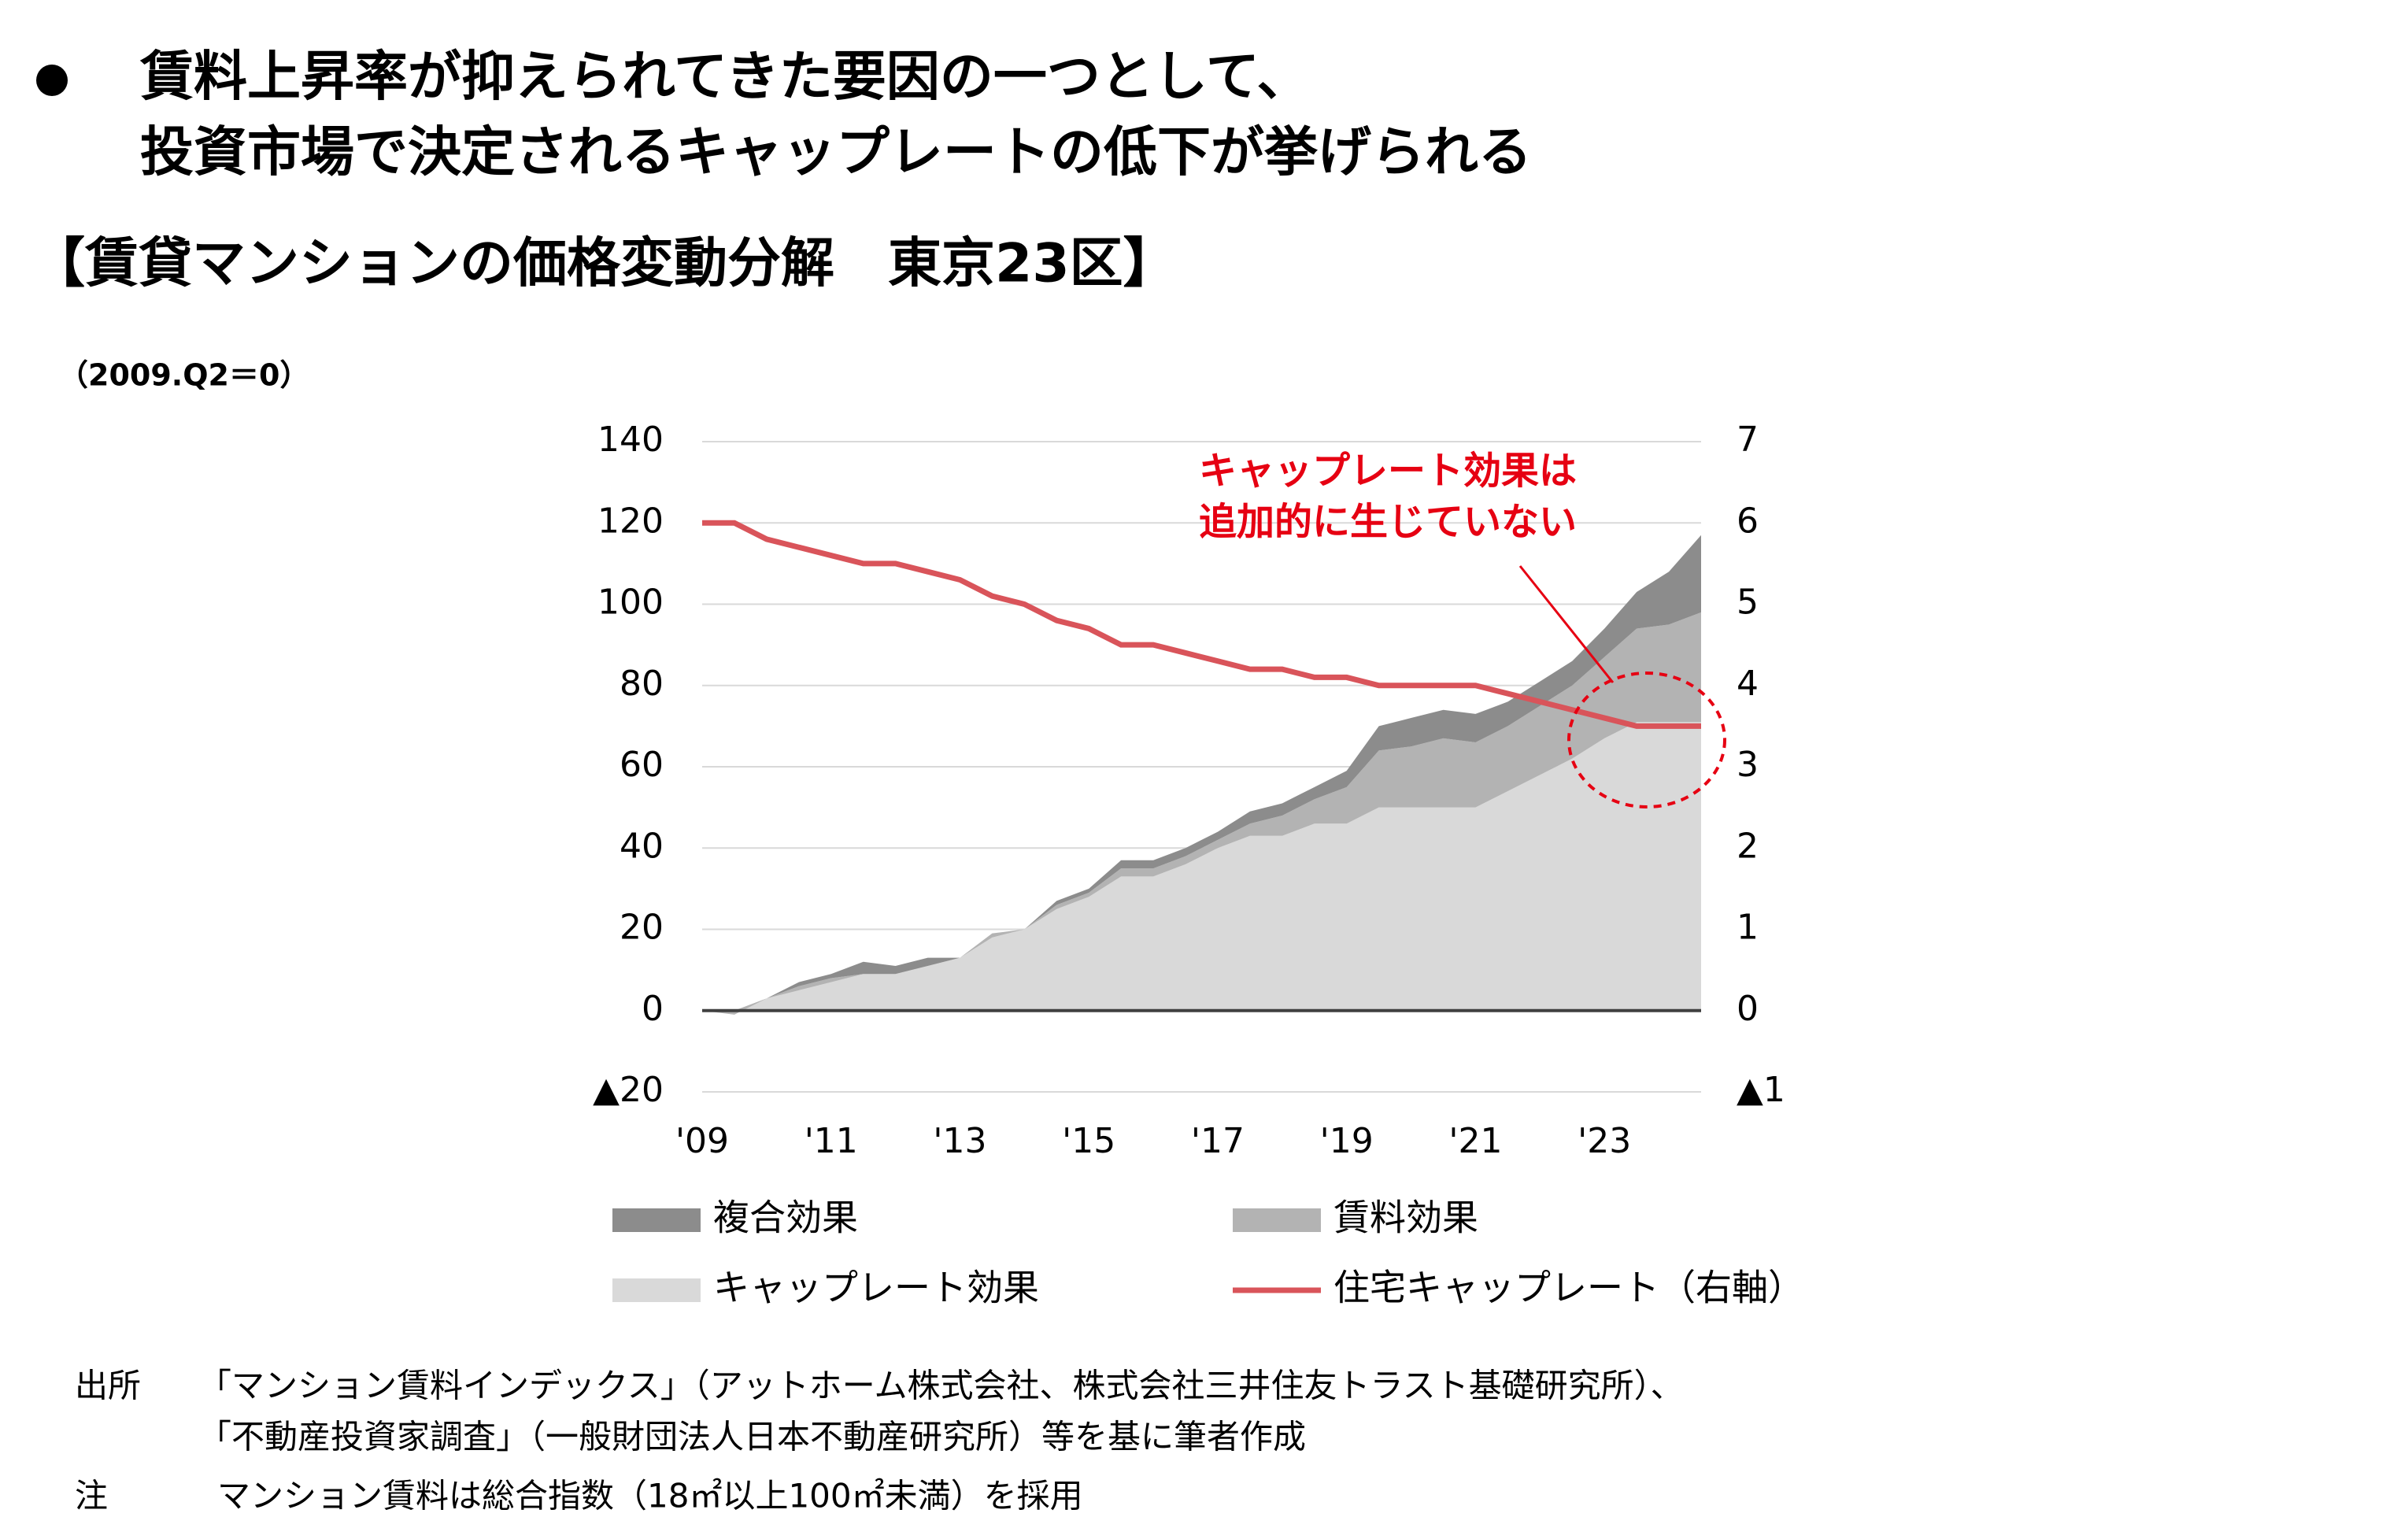 The height and width of the screenshot is (1528, 2408). Describe the element at coordinates (604, 264) in the screenshot. I see `chart-title: 【賃貸マンションの価格変動分解 東京23区】` at that location.